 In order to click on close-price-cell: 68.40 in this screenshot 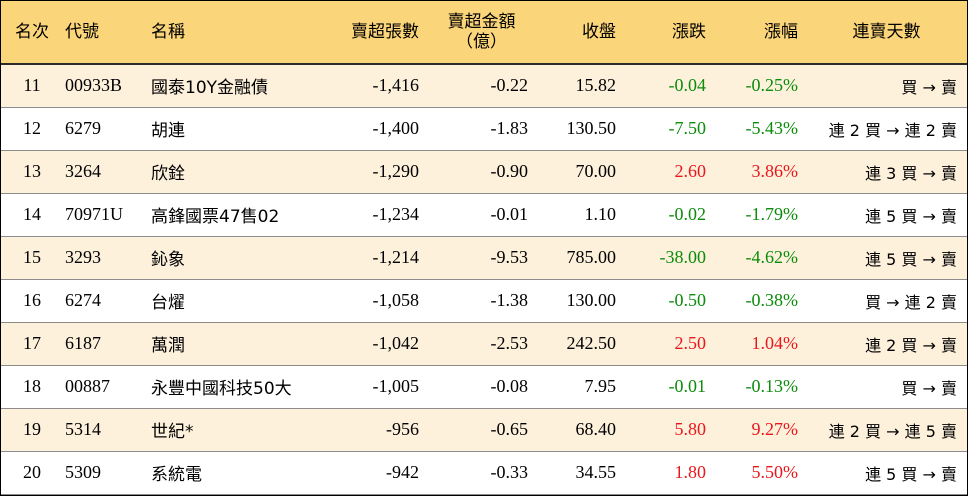, I will do `click(580, 430)`.